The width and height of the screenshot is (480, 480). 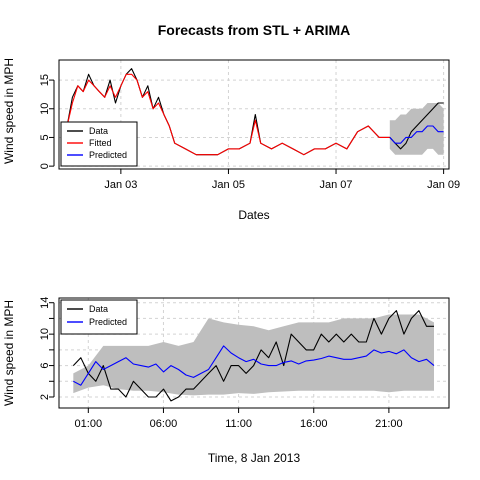 I want to click on bottom-y-axis-label: Wind speed in MPH, so click(x=9, y=353).